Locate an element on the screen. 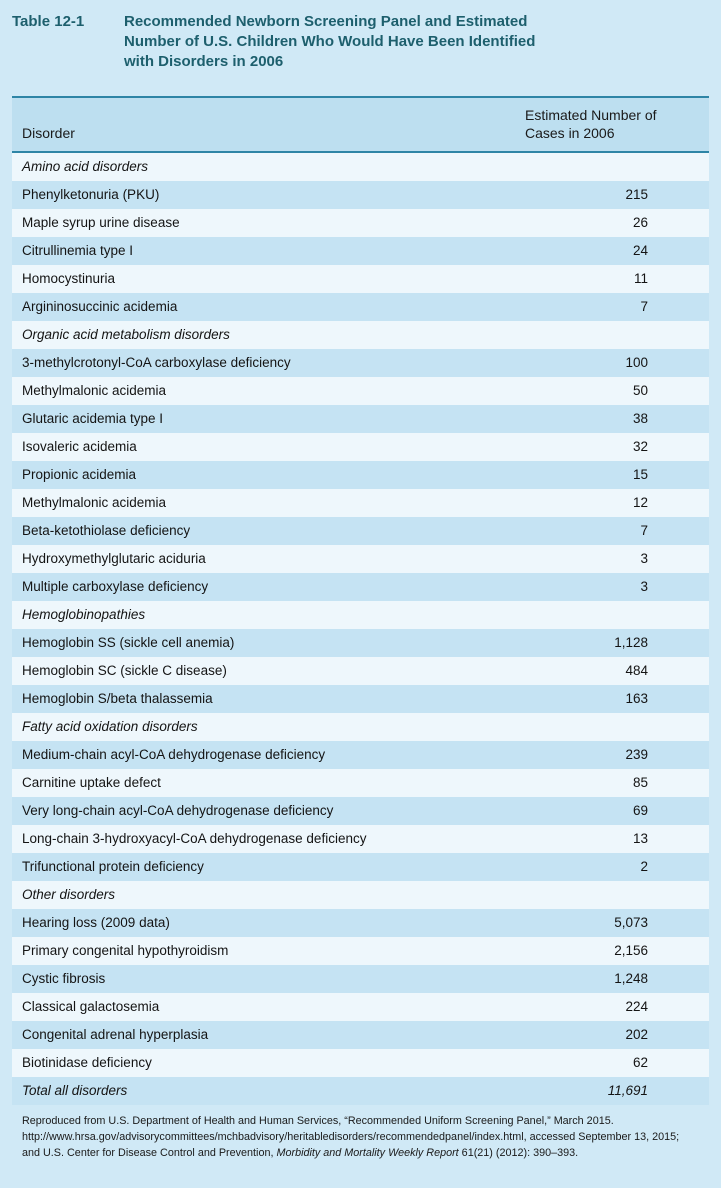  table-row: Primary congenital hypothyroidism 2,156 is located at coordinates (360, 951).